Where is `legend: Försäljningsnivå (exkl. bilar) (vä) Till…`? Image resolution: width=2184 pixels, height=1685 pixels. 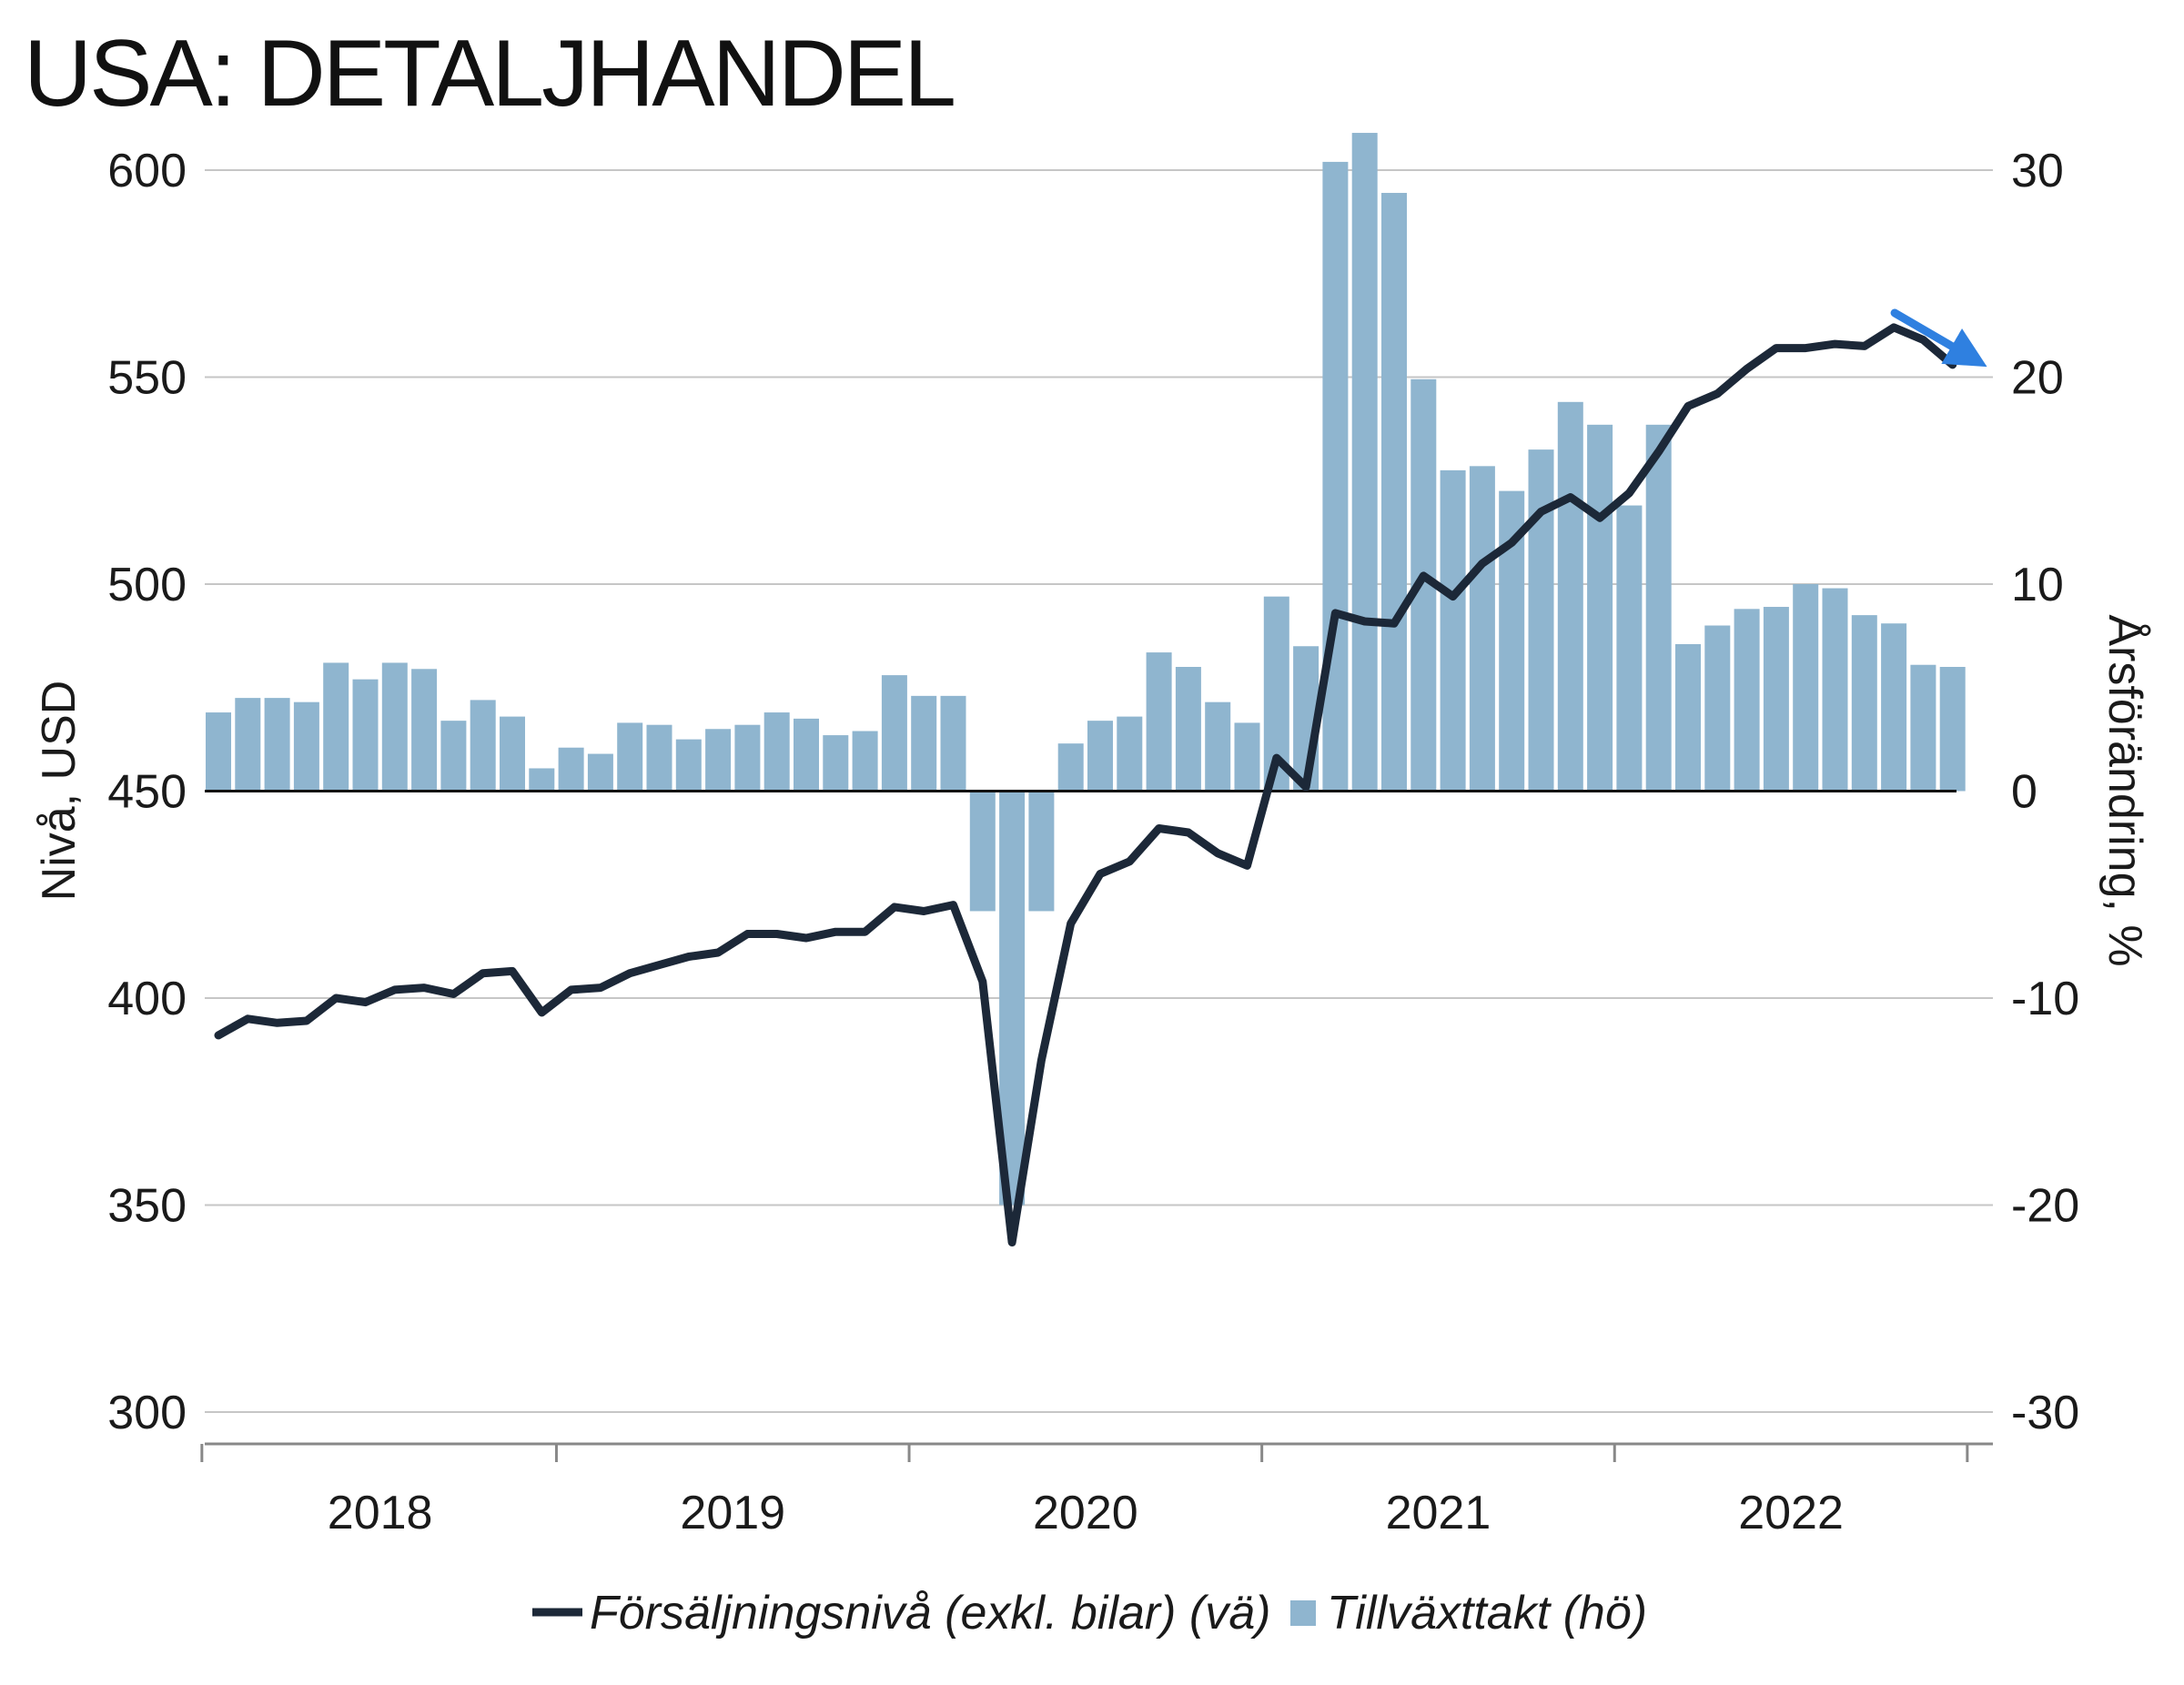
legend: Försäljningsnivå (exkl. bilar) (vä) Till… is located at coordinates (1090, 1613).